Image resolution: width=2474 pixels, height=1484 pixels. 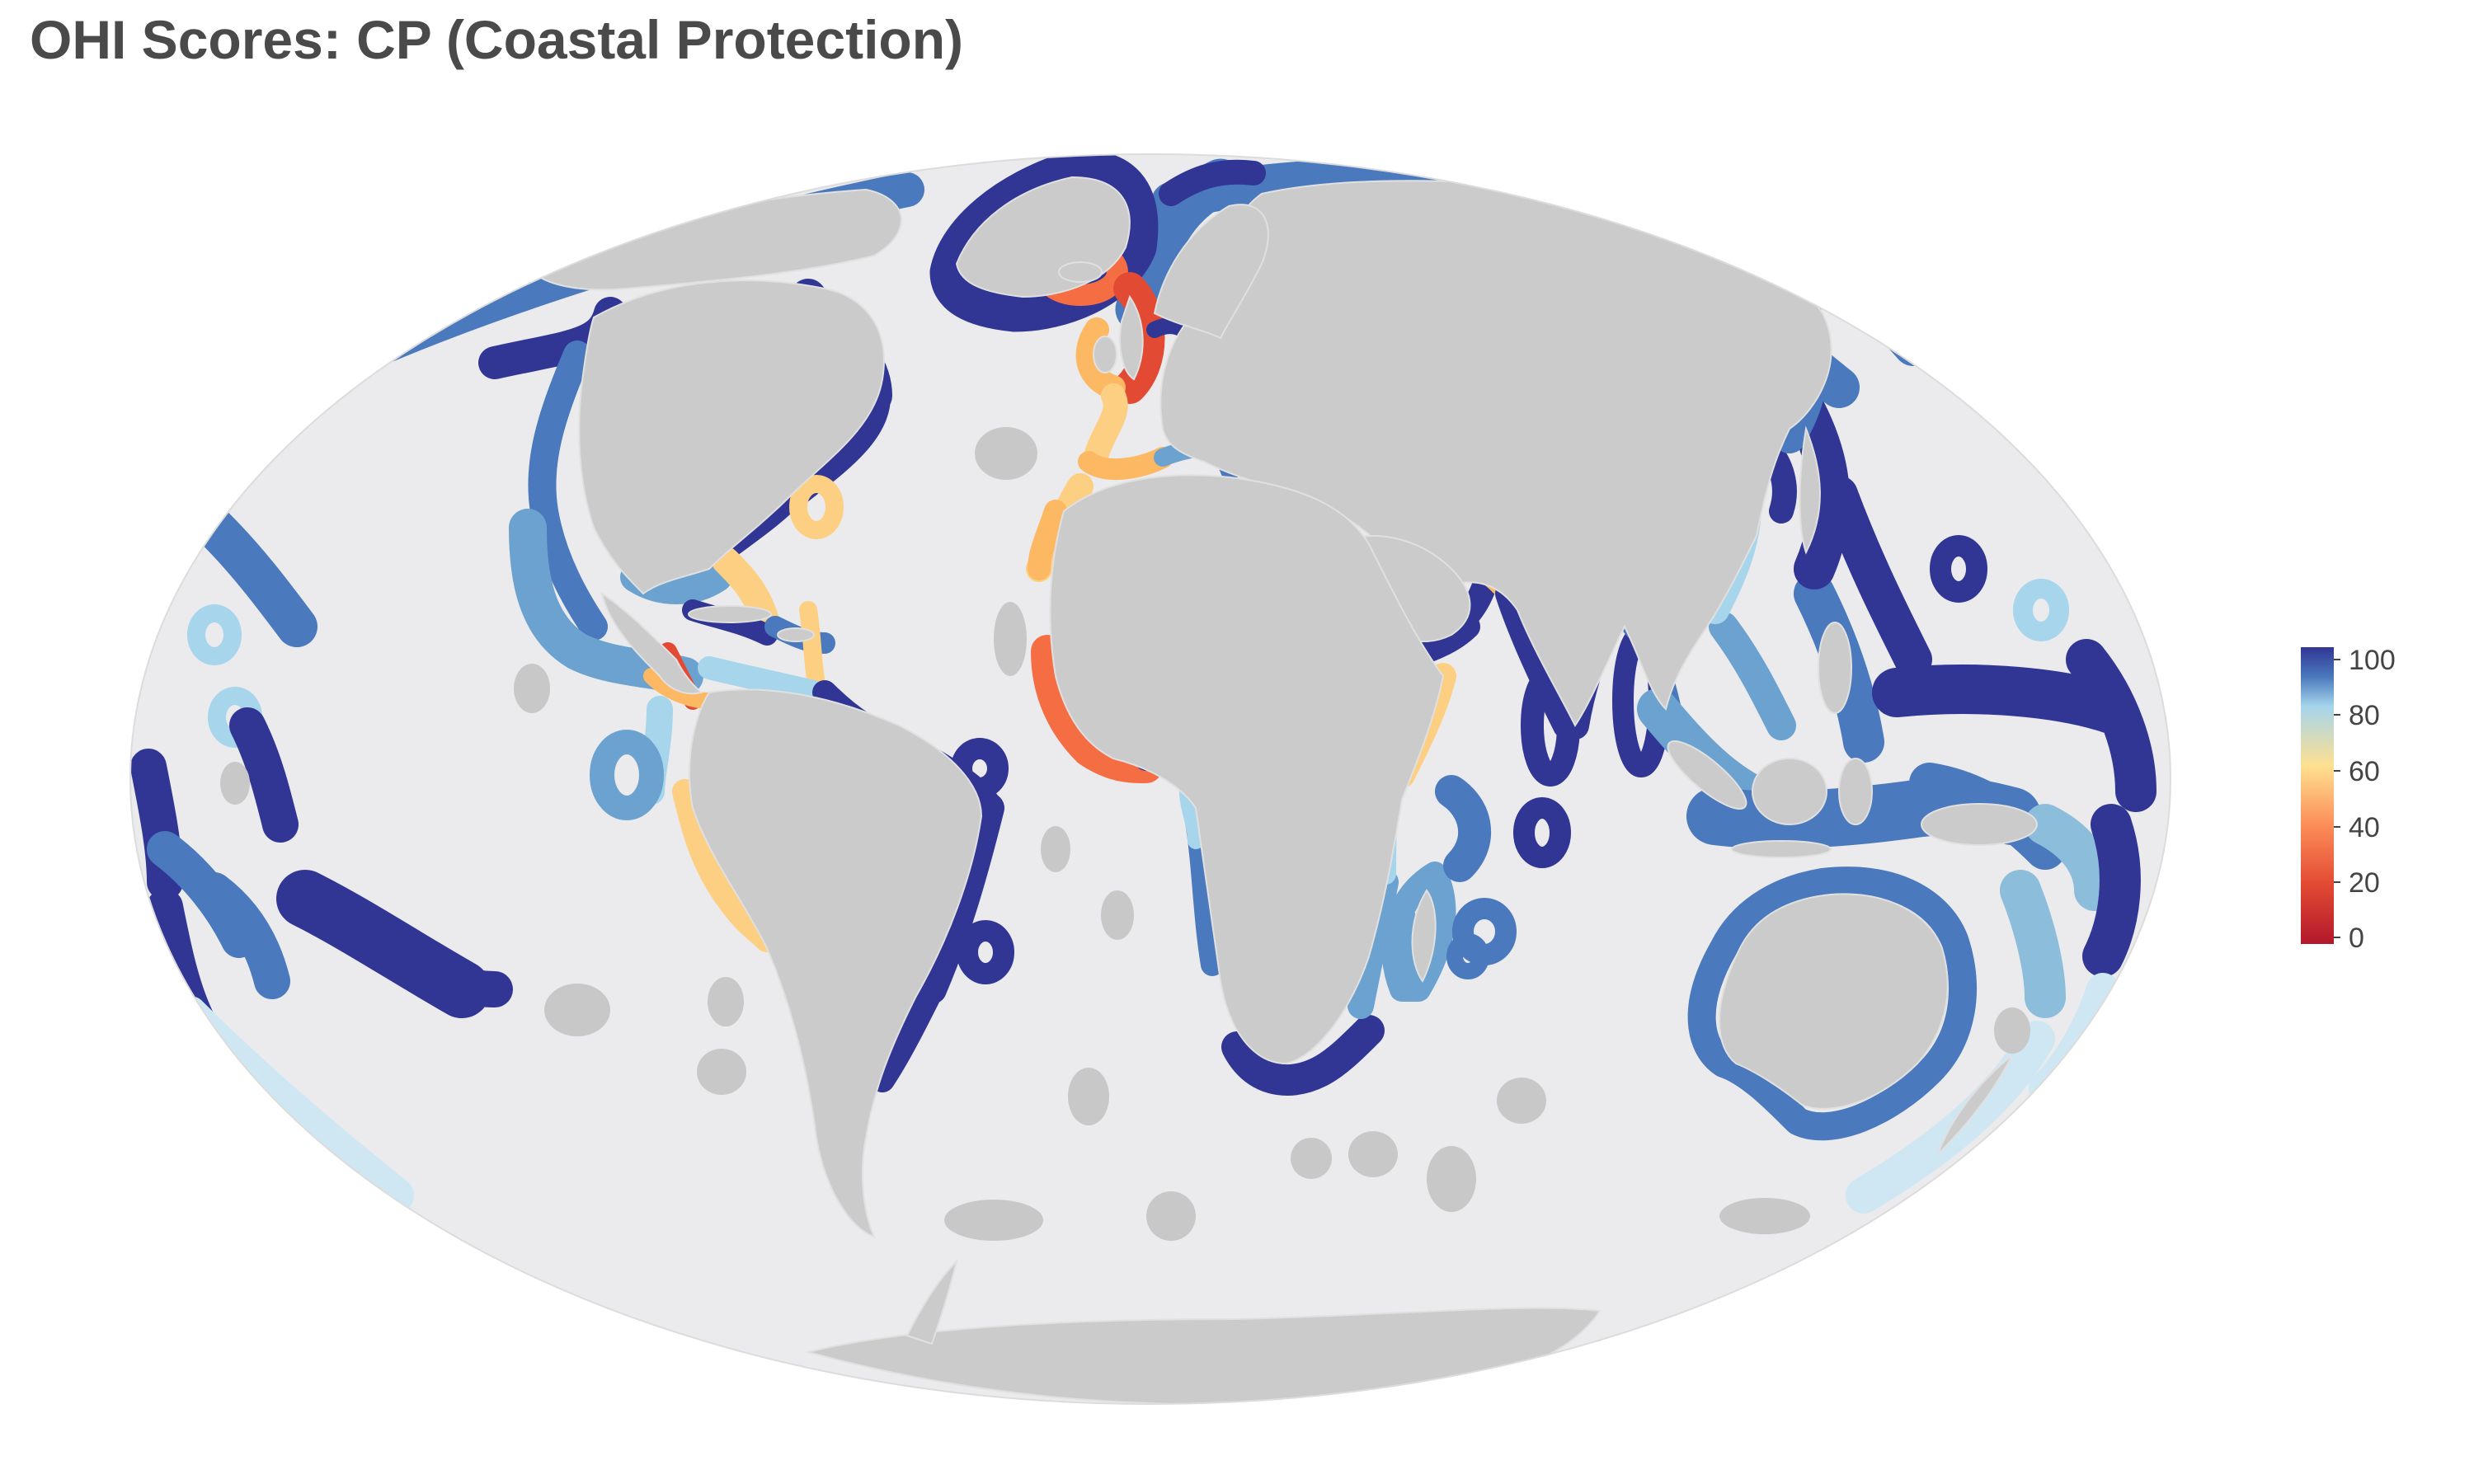 What do you see at coordinates (985, 952) in the screenshot?
I see `eez-trindade` at bounding box center [985, 952].